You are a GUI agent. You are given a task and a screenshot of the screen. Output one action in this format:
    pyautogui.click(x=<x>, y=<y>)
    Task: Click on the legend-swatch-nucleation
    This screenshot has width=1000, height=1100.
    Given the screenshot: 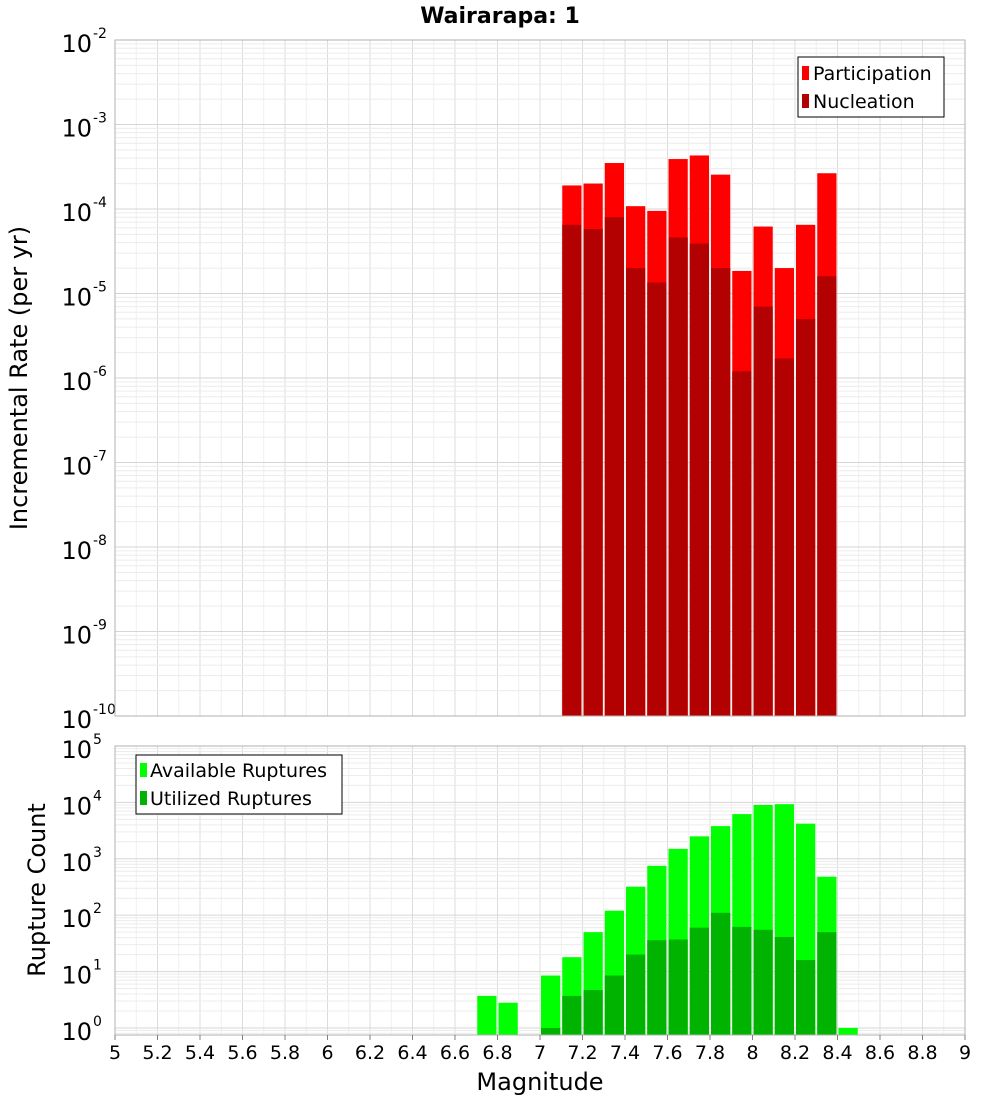 What is the action you would take?
    pyautogui.click(x=805, y=101)
    